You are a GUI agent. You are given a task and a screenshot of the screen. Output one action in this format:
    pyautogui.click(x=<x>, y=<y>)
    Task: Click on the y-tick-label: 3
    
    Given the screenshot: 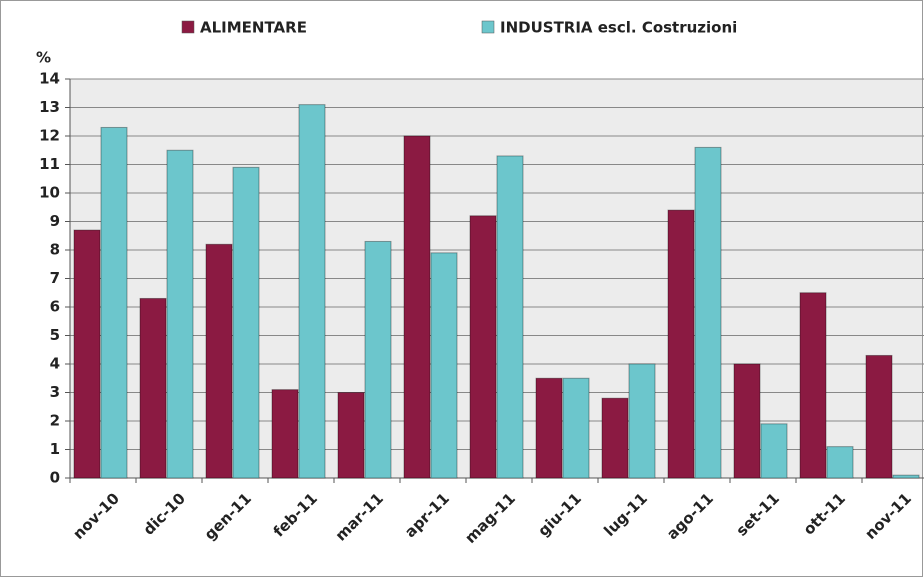 What is the action you would take?
    pyautogui.click(x=55, y=392)
    